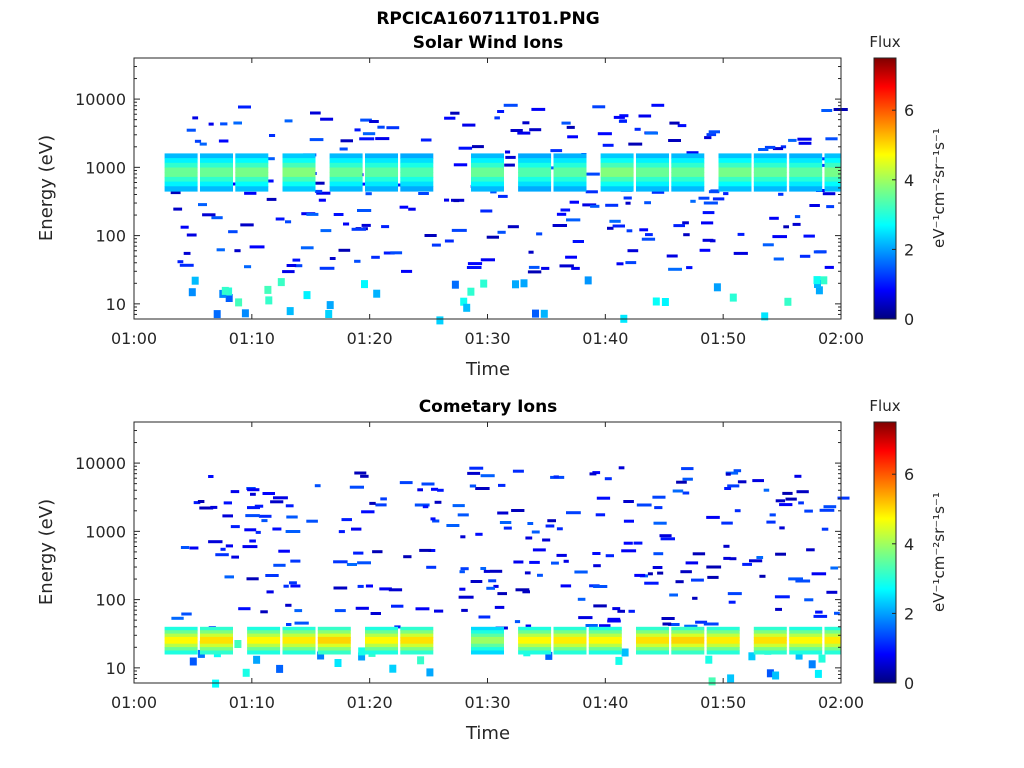  Describe the element at coordinates (46, 188) in the screenshot. I see `y-axis-label: Energy (eV)` at that location.